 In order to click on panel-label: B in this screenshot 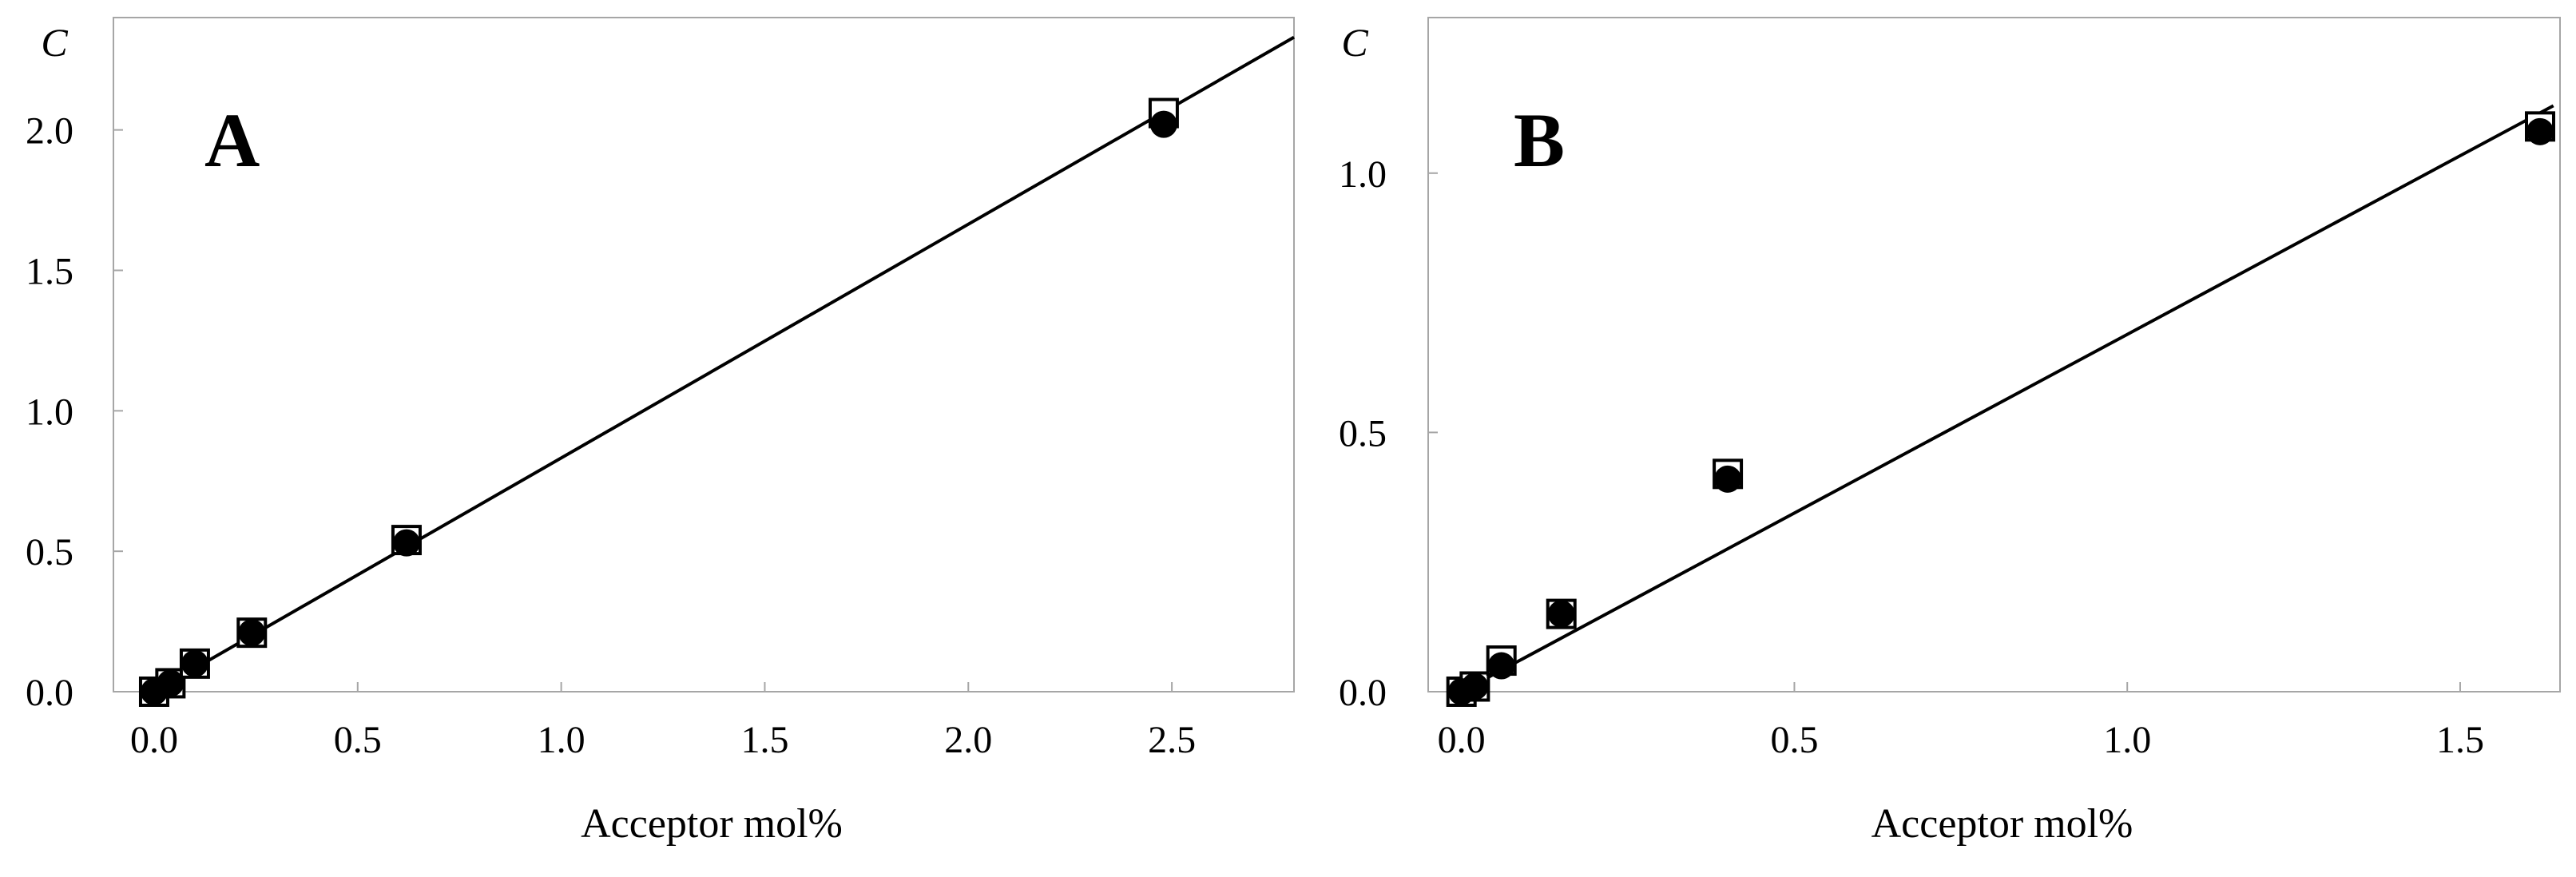, I will do `click(1539, 140)`.